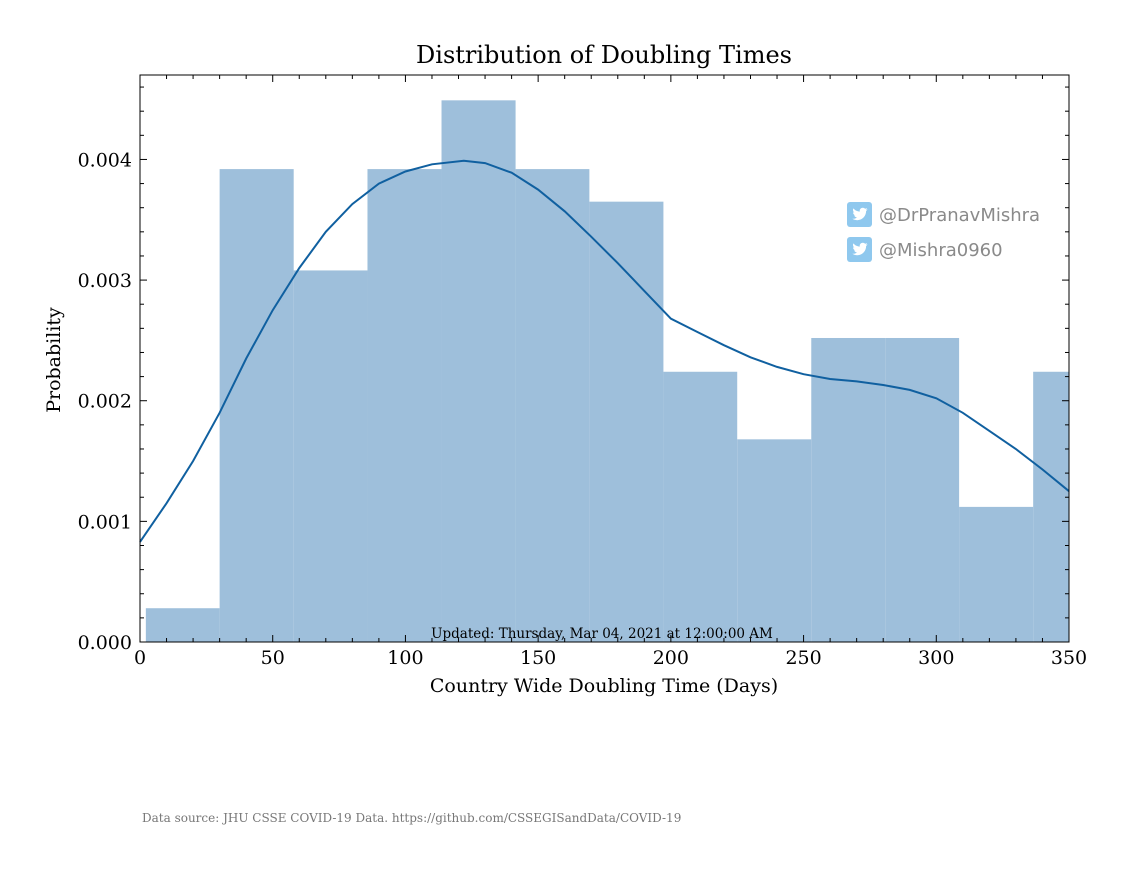  I want to click on x-tick-label: 0, so click(140, 658).